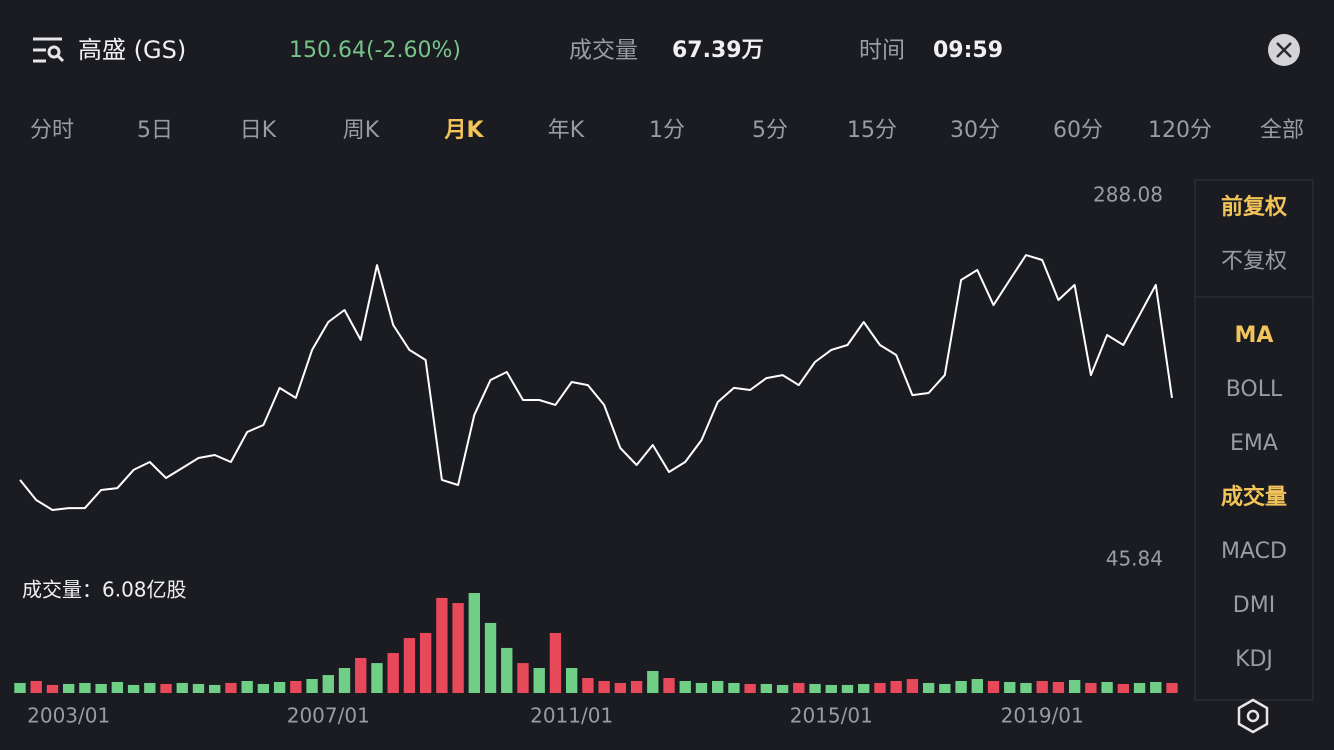 This screenshot has height=750, width=1334. Describe the element at coordinates (566, 130) in the screenshot. I see `tab: 年K` at that location.